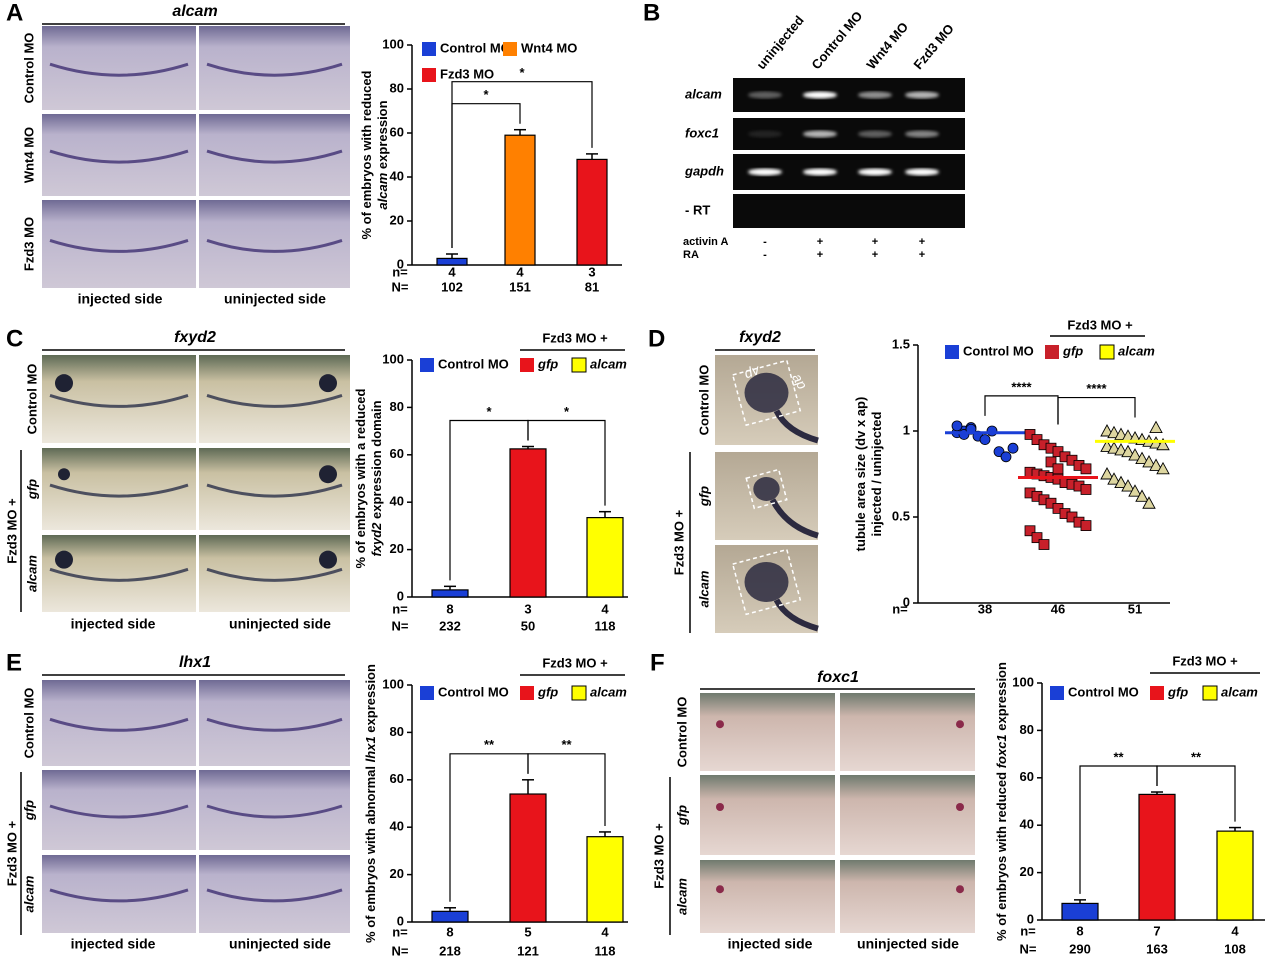  I want to click on legend-label: alcam, so click(608, 691).